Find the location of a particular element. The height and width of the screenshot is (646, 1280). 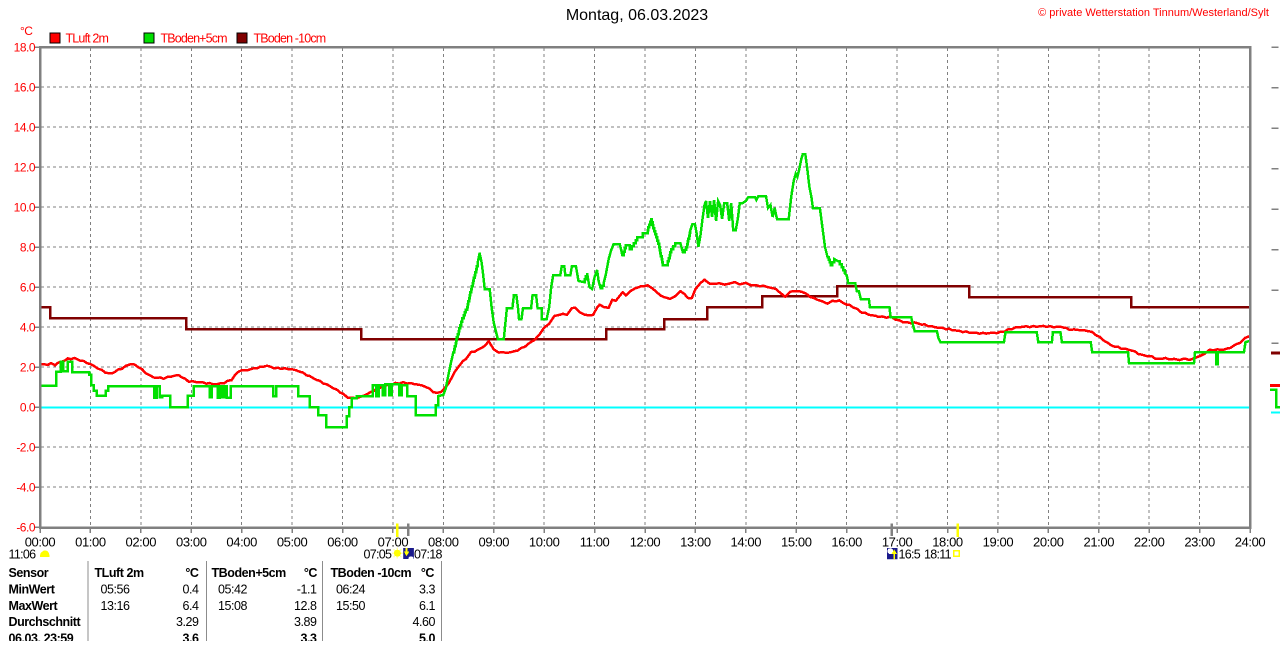

svg-text: 3.6 is located at coordinates (190, 636).